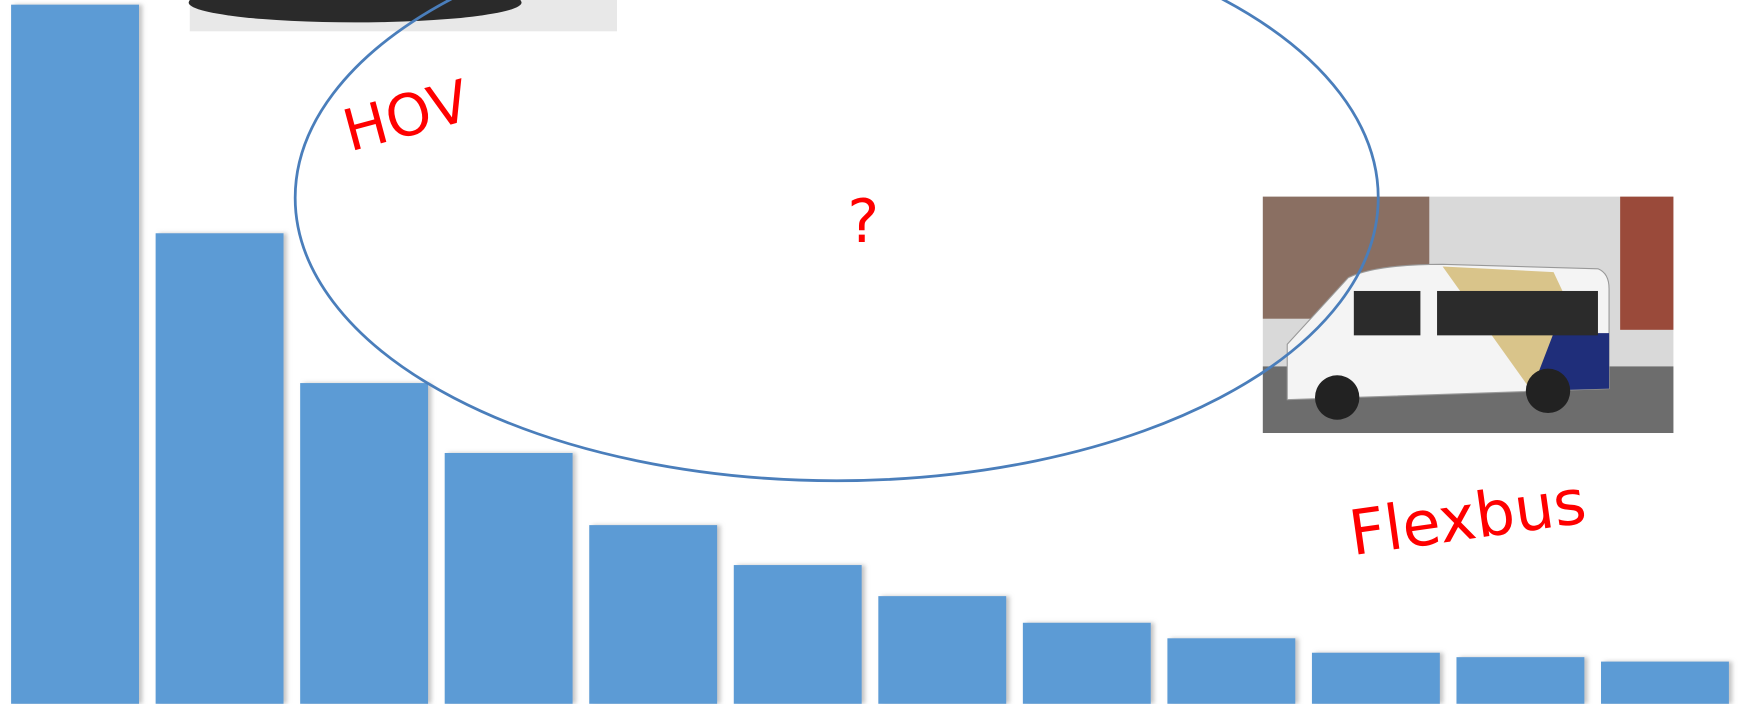 The height and width of the screenshot is (704, 1740). I want to click on annotation: ?, so click(863, 222).